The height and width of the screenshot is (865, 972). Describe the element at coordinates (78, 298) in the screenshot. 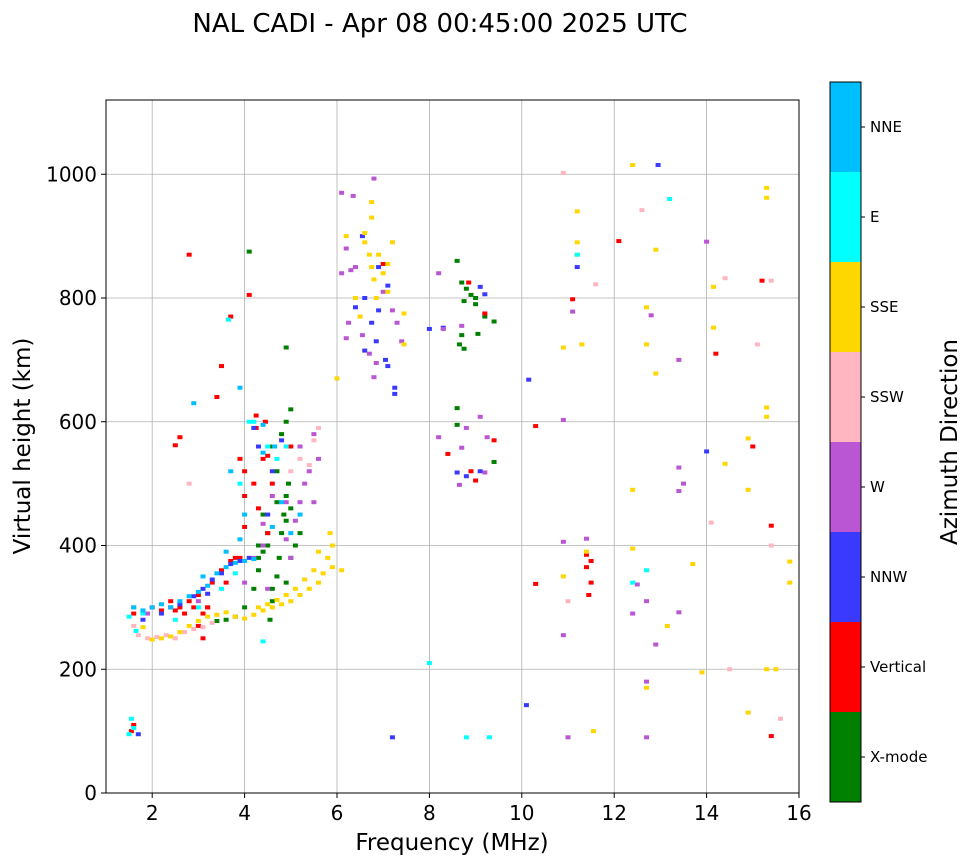

I see `y-tick-label: 800` at that location.